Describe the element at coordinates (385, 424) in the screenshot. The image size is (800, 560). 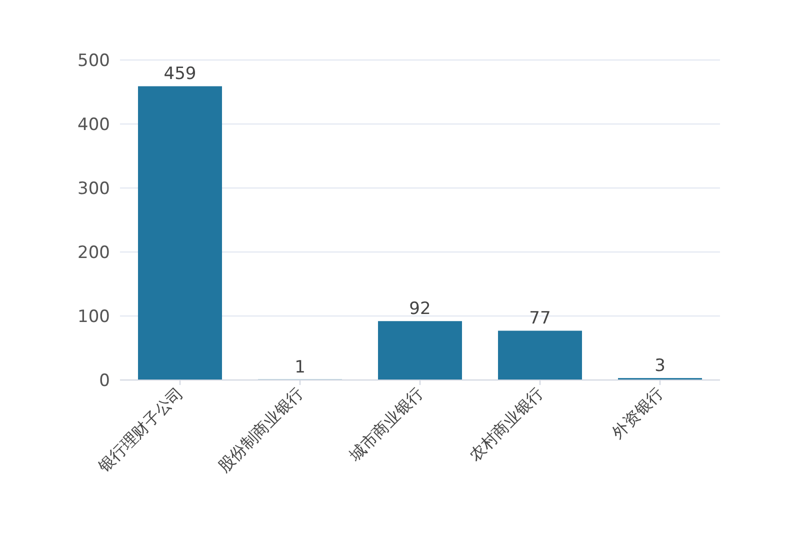
I see `x-tick-label: 城市商业银行` at that location.